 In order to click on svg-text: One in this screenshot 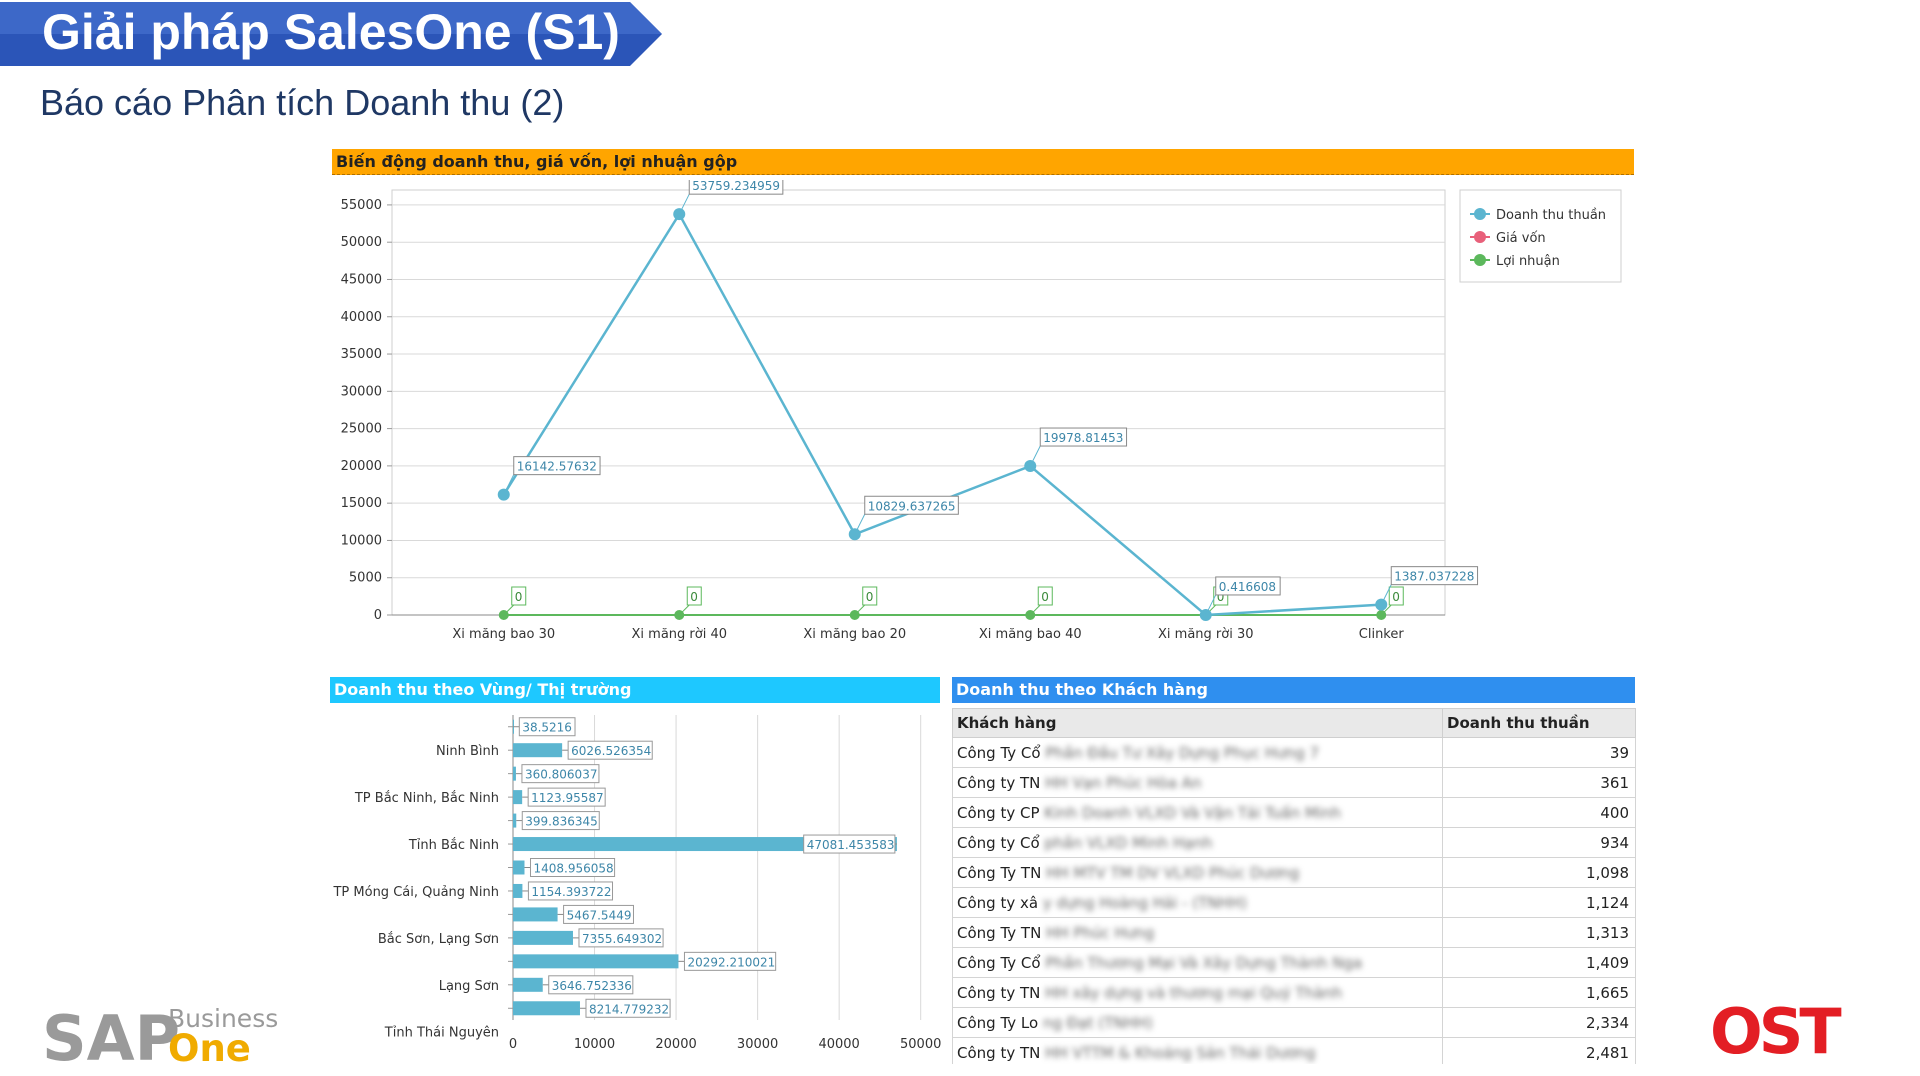, I will do `click(209, 1047)`.